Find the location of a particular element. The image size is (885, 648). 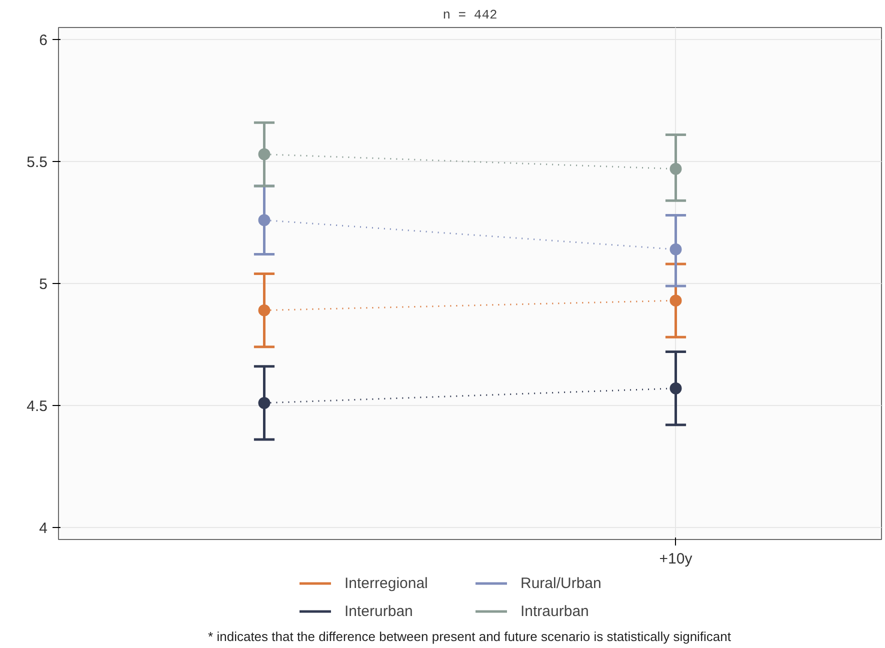

legend-label: Interregional is located at coordinates (386, 583).